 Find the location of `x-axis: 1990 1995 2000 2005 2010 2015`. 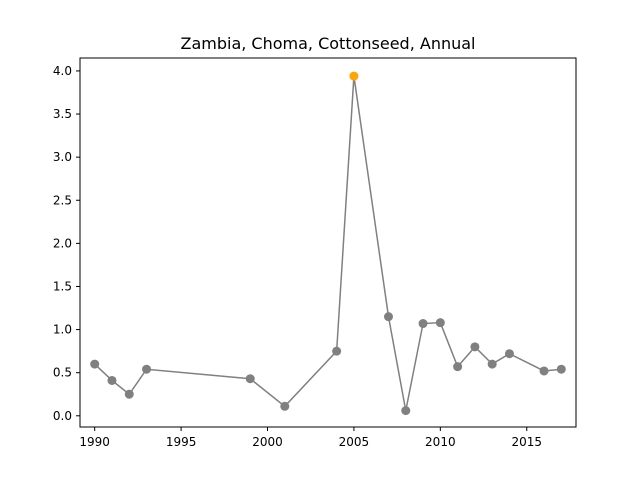

x-axis: 1990 1995 2000 2005 2010 2015 is located at coordinates (310, 438).